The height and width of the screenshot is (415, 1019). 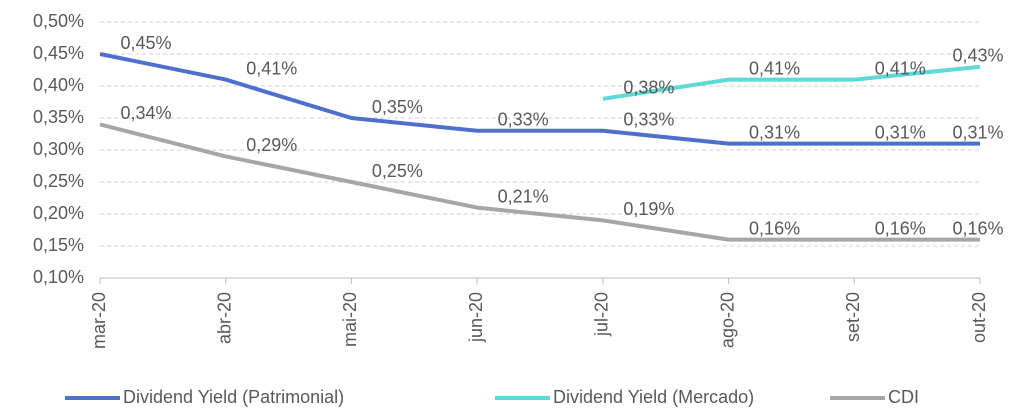 What do you see at coordinates (602, 314) in the screenshot?
I see `x-tick-label: jul-20` at bounding box center [602, 314].